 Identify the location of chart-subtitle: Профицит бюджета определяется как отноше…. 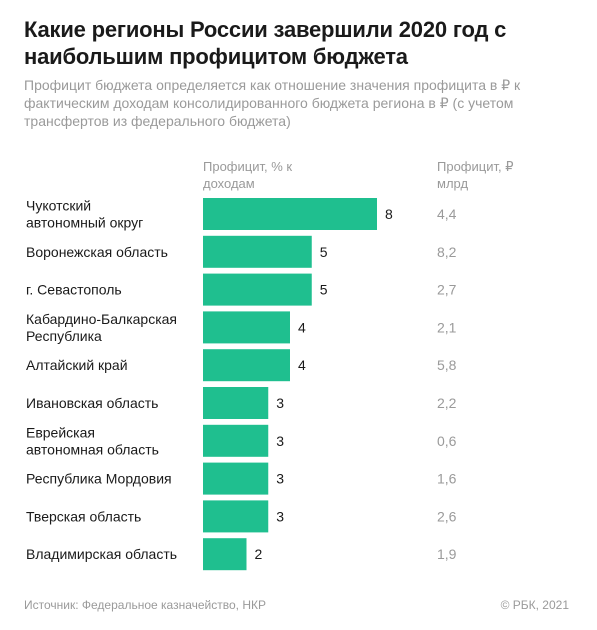
(272, 103).